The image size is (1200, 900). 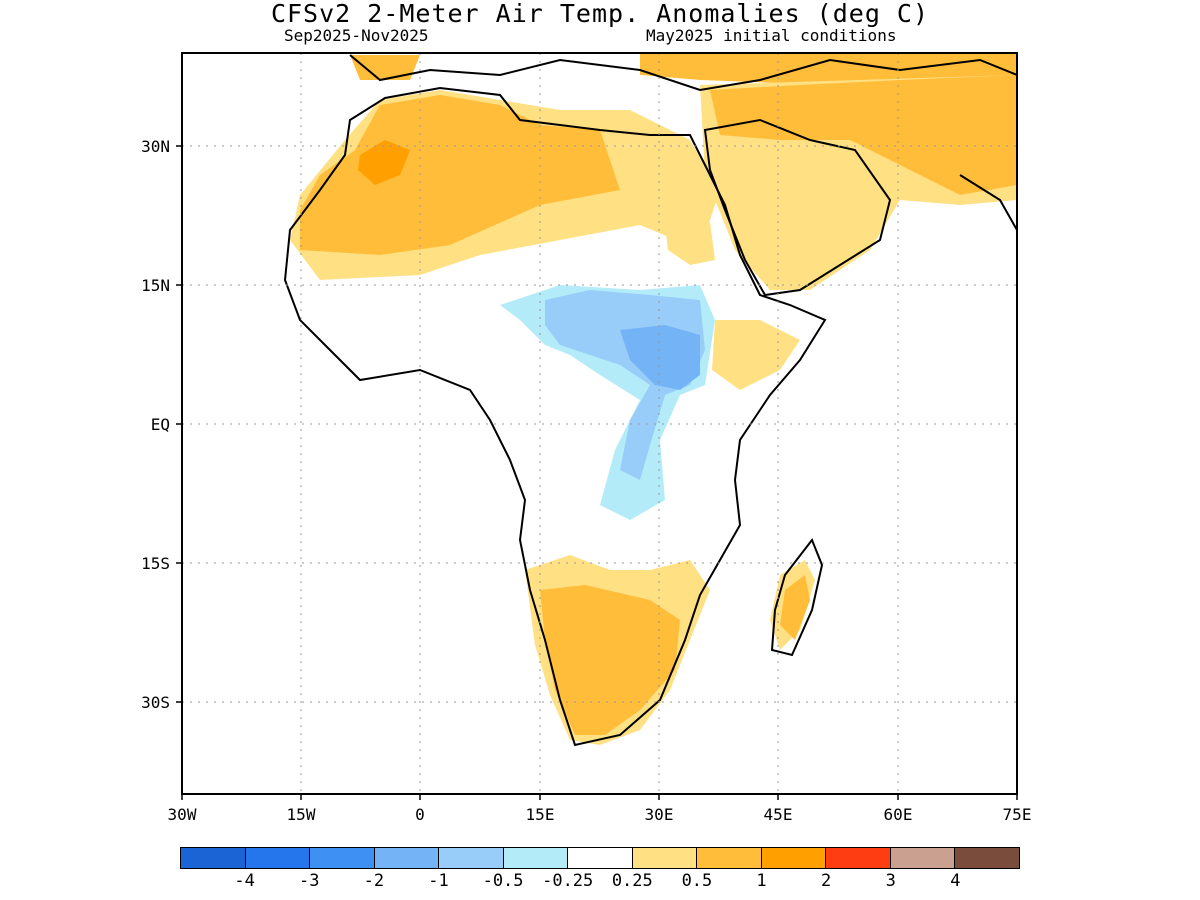 I want to click on europe-coastline, so click(x=683, y=73).